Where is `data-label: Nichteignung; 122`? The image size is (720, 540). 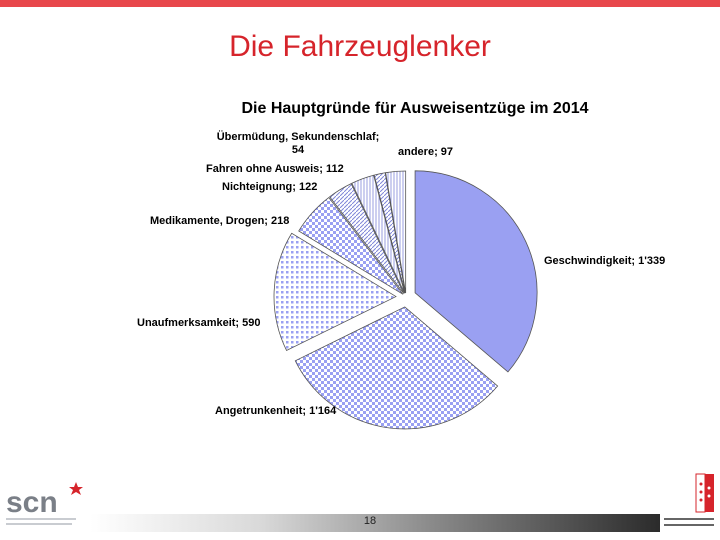 data-label: Nichteignung; 122 is located at coordinates (269, 187).